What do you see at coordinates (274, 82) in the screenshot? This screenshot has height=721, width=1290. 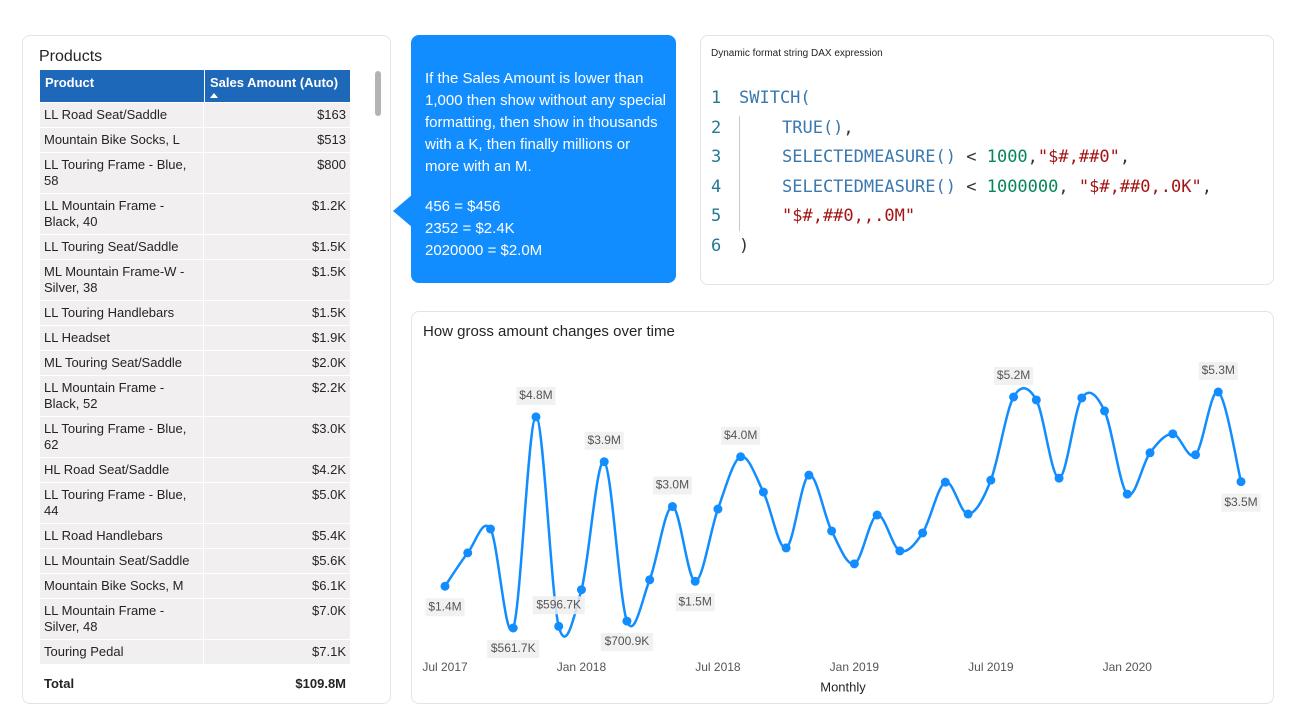 I see `column-header: Sales Amount (Auto)` at bounding box center [274, 82].